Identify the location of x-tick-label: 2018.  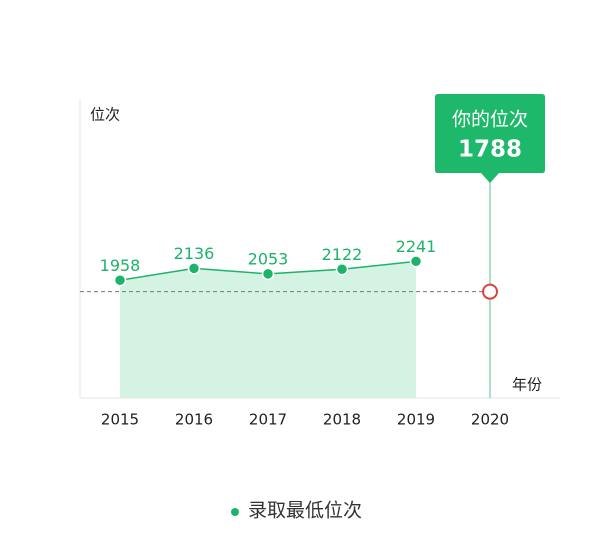
(342, 420).